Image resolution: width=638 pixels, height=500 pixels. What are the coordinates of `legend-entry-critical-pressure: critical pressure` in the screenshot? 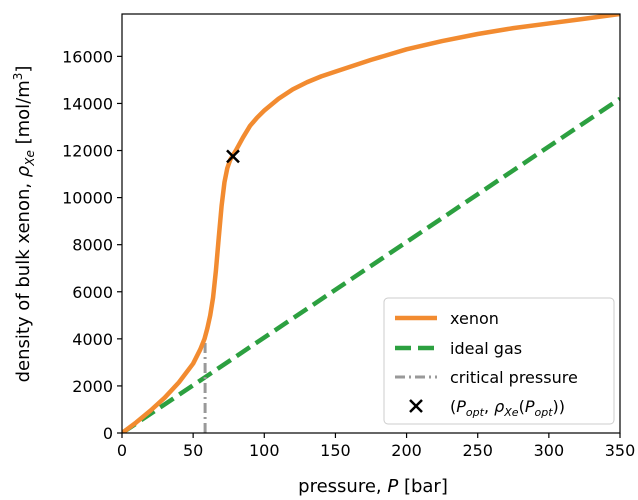 It's located at (486, 377).